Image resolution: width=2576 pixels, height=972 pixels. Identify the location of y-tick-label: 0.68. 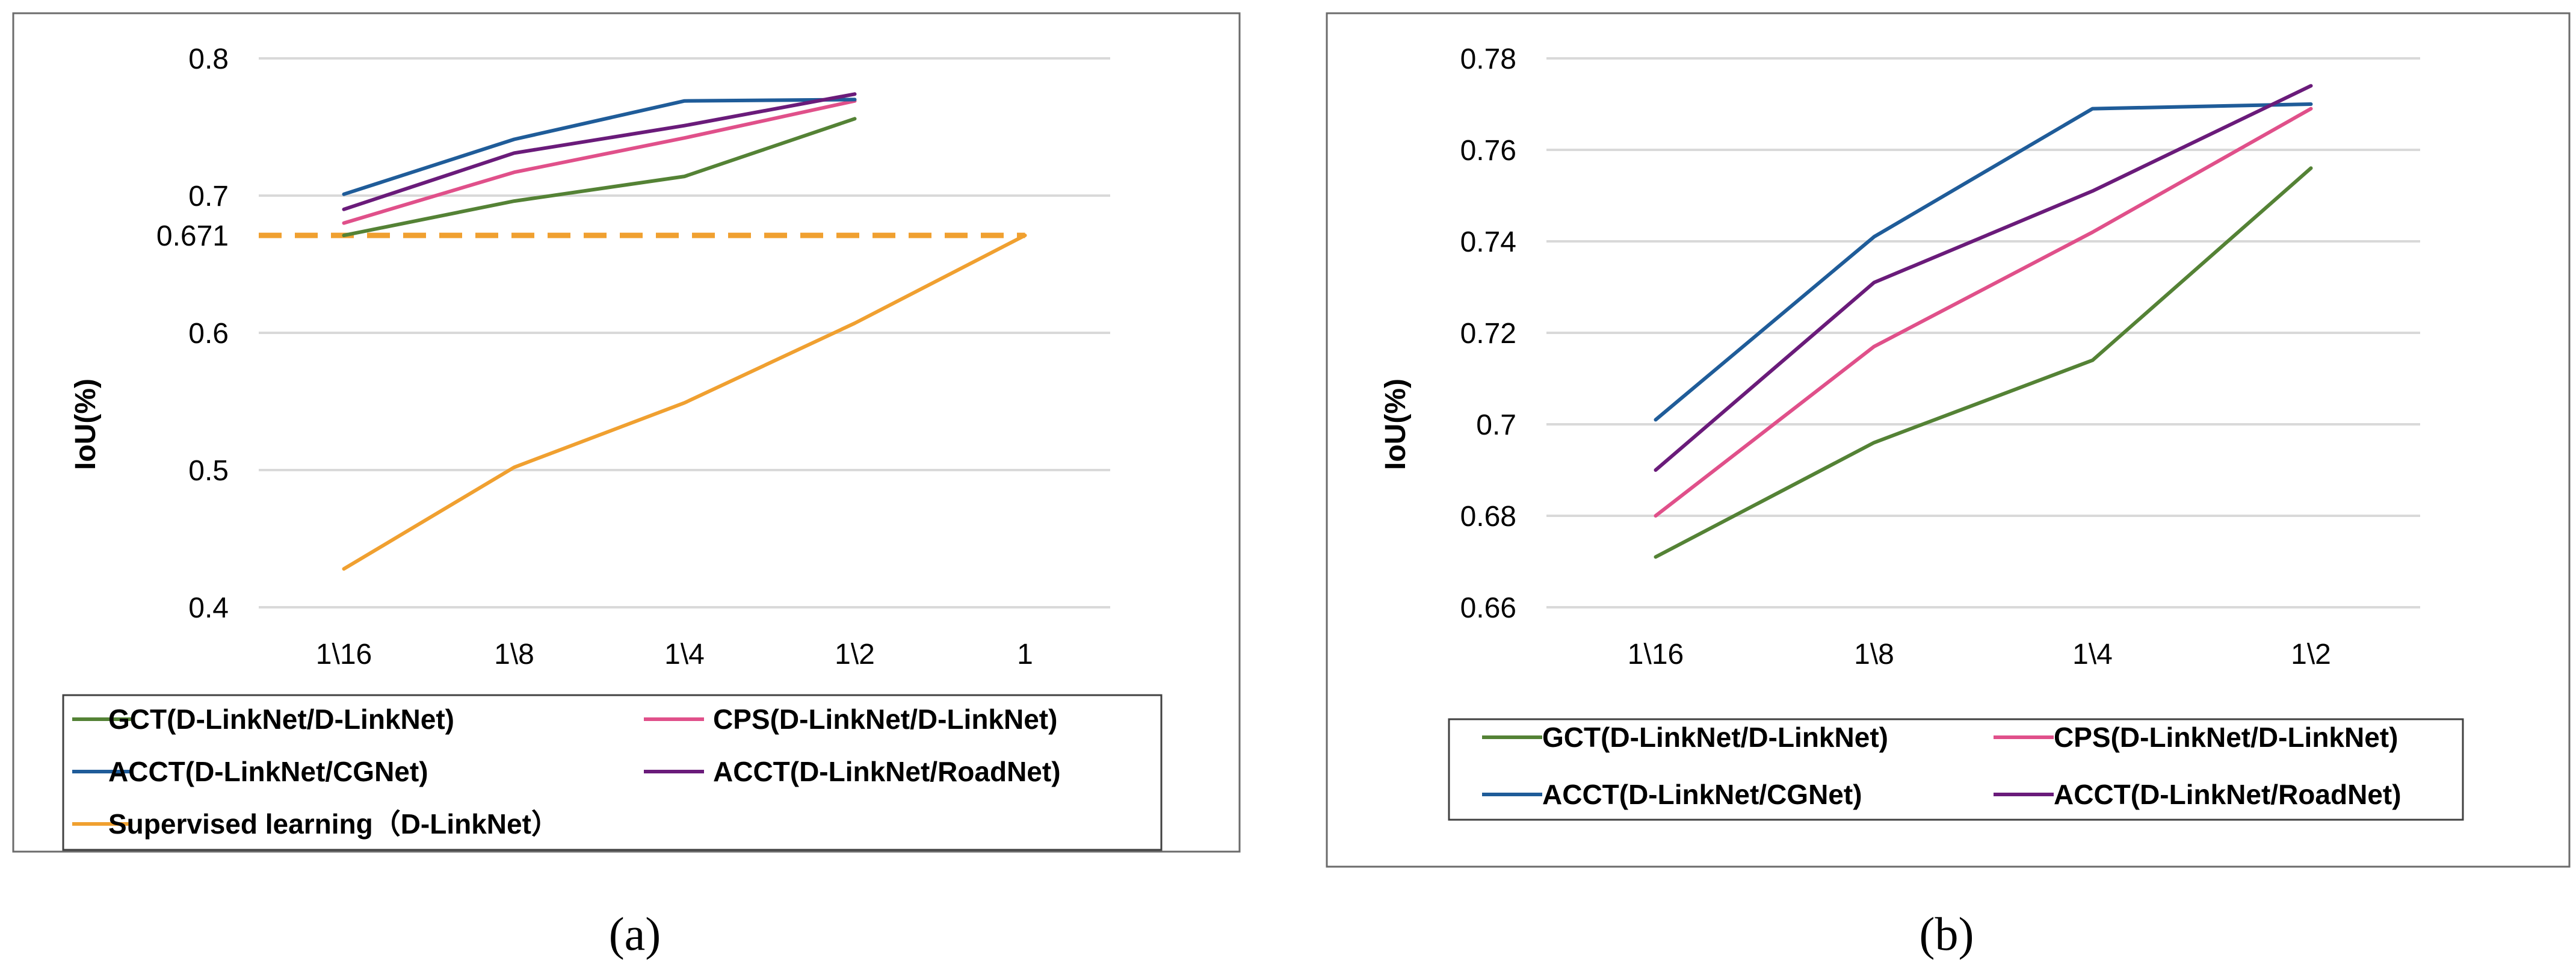
(1488, 517).